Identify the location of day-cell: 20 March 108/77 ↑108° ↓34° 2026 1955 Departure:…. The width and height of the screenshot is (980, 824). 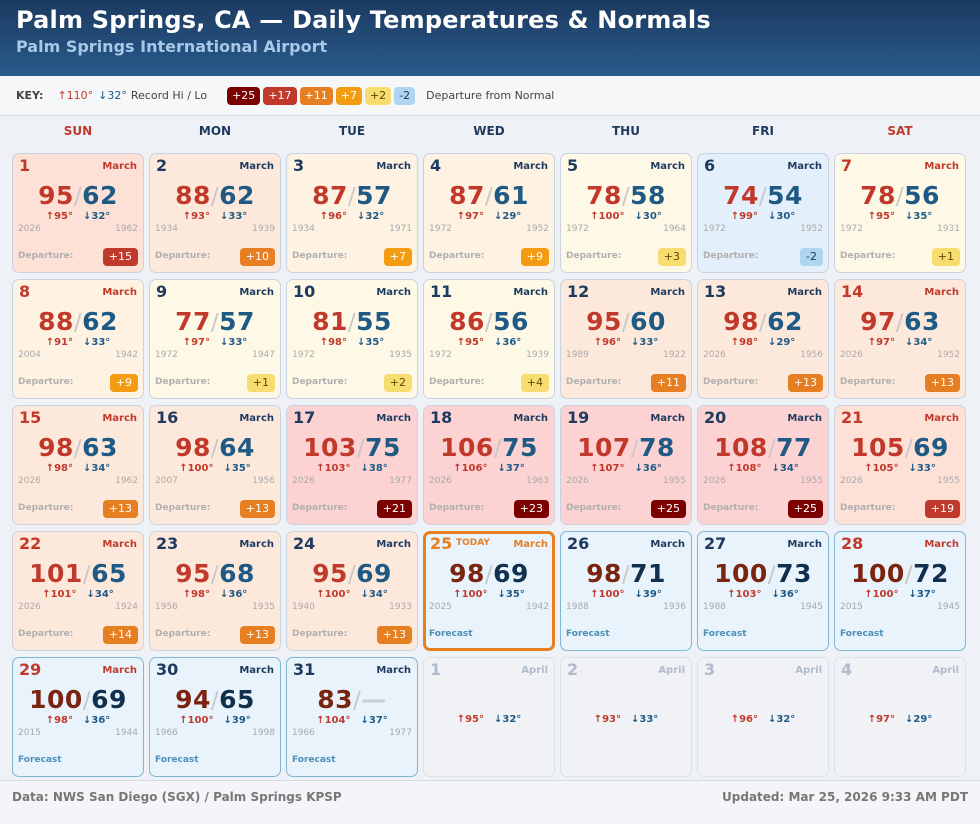
(763, 465).